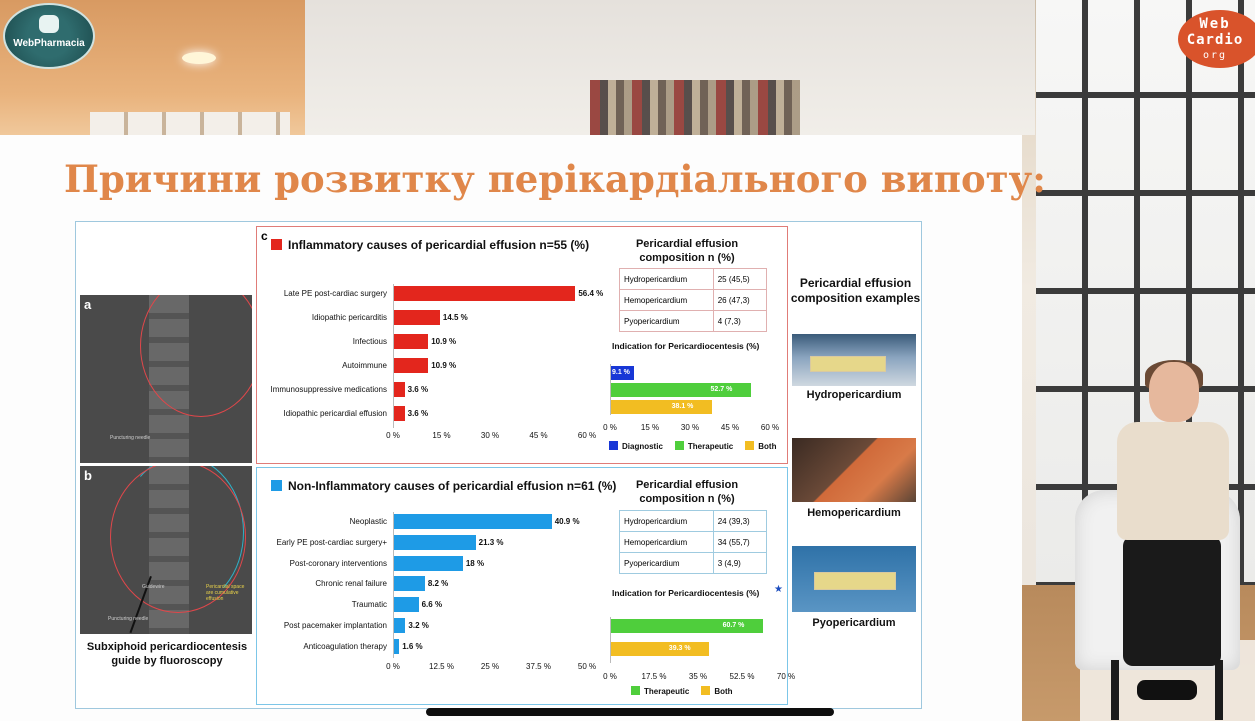 The height and width of the screenshot is (721, 1255). Describe the element at coordinates (733, 625) in the screenshot. I see `indication-bar-value: 60.7 %` at that location.